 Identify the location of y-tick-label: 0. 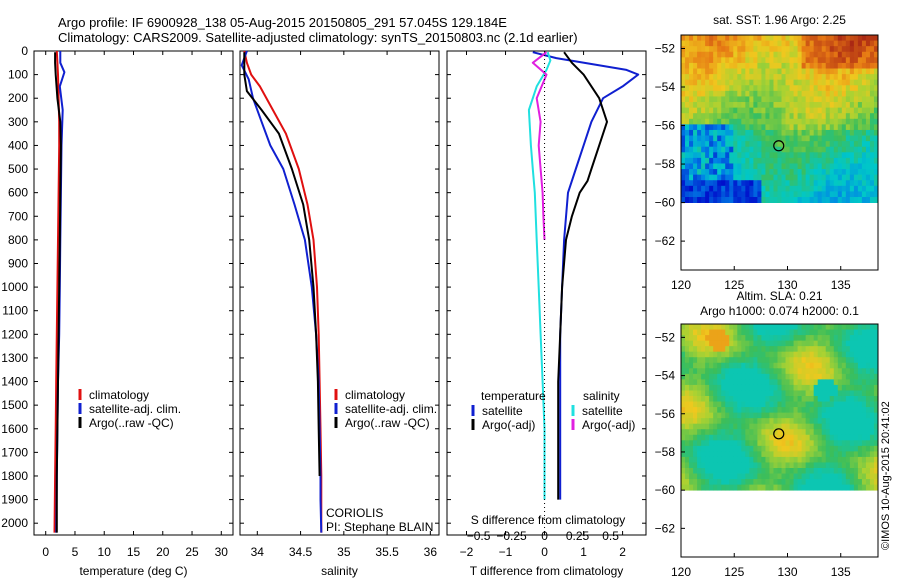
(24, 51).